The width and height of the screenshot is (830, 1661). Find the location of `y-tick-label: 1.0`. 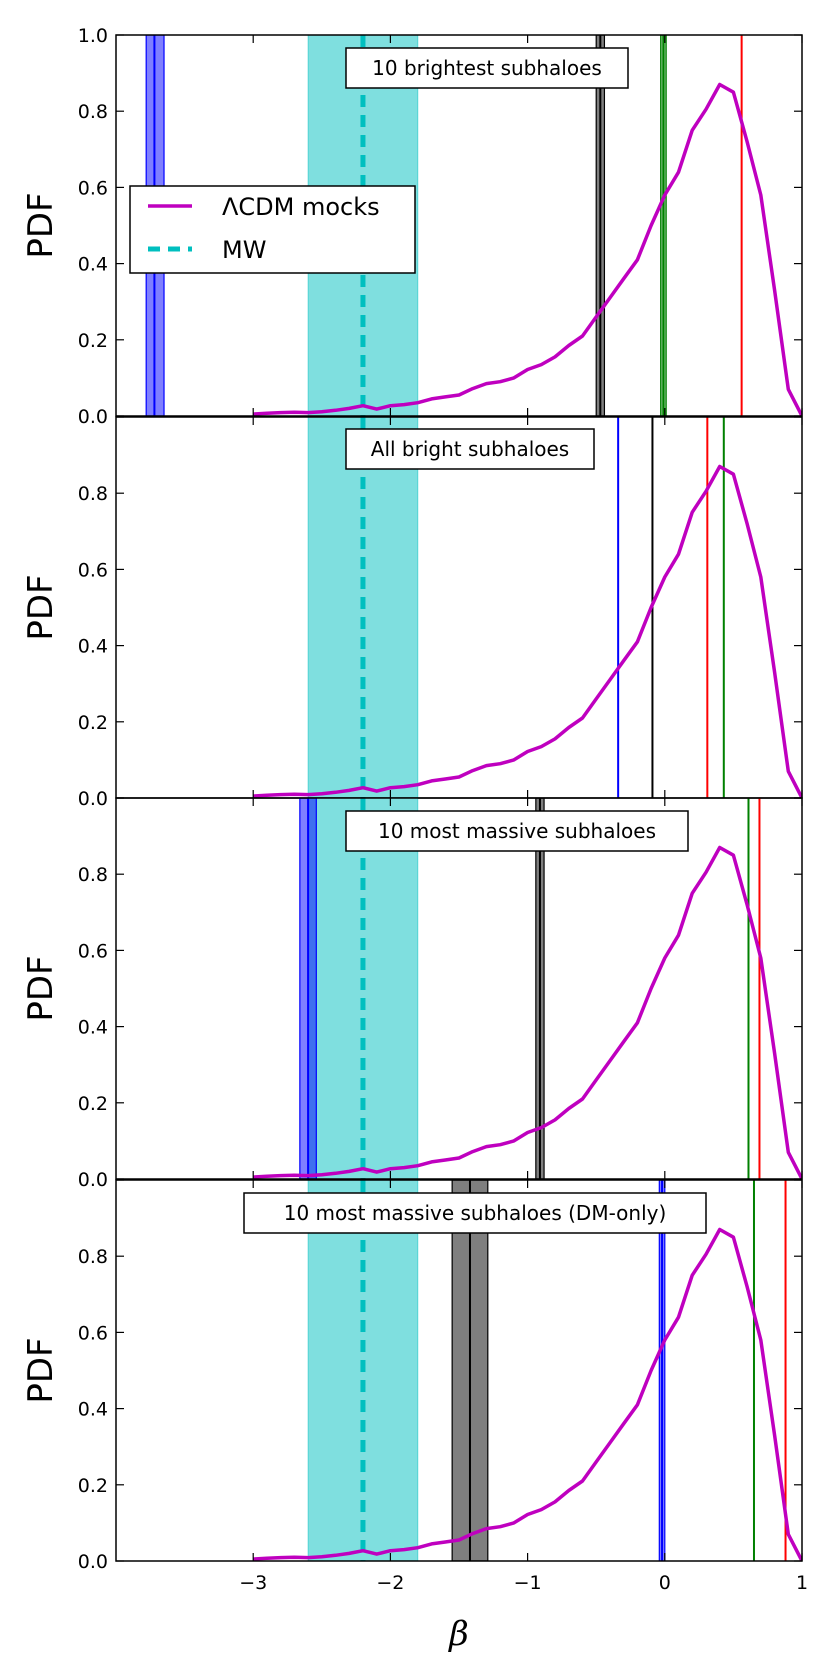

y-tick-label: 1.0 is located at coordinates (93, 36).